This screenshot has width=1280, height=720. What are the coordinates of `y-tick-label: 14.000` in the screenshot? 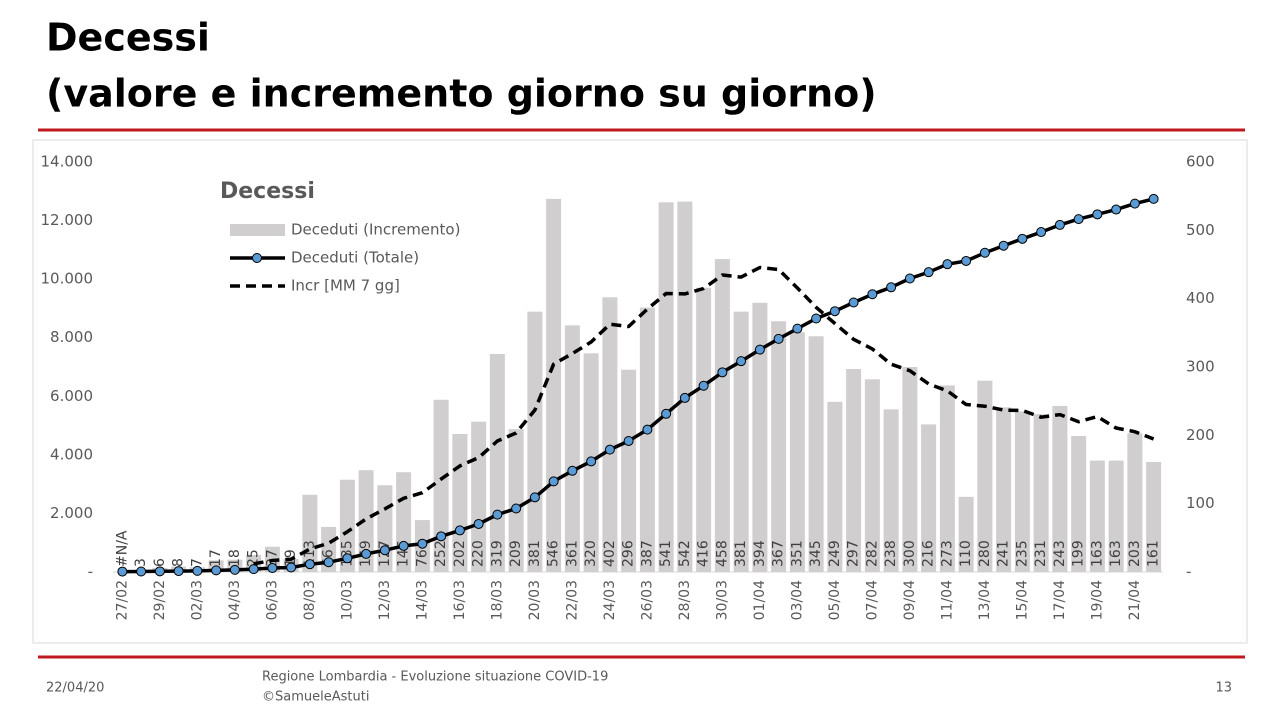 It's located at (67, 162).